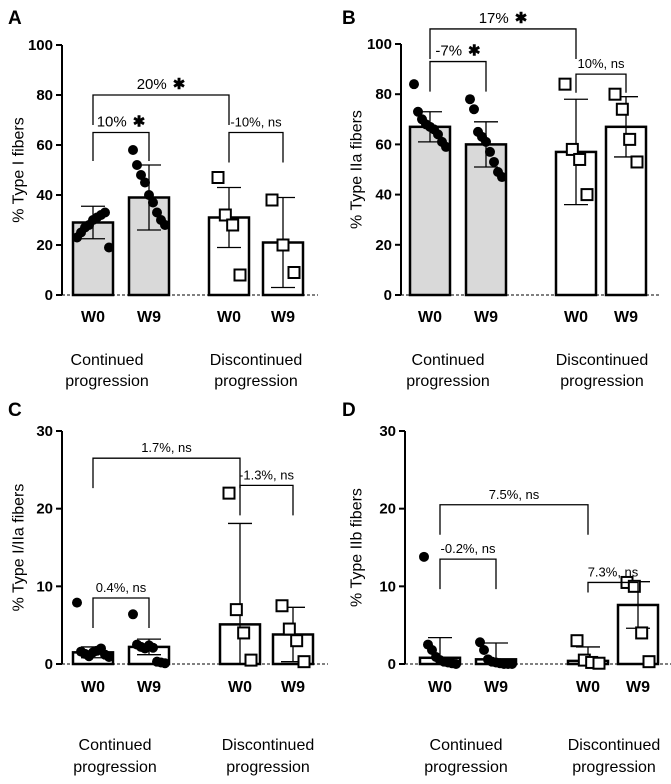  Describe the element at coordinates (44, 431) in the screenshot. I see `y-tick-label-c-3: 30` at that location.